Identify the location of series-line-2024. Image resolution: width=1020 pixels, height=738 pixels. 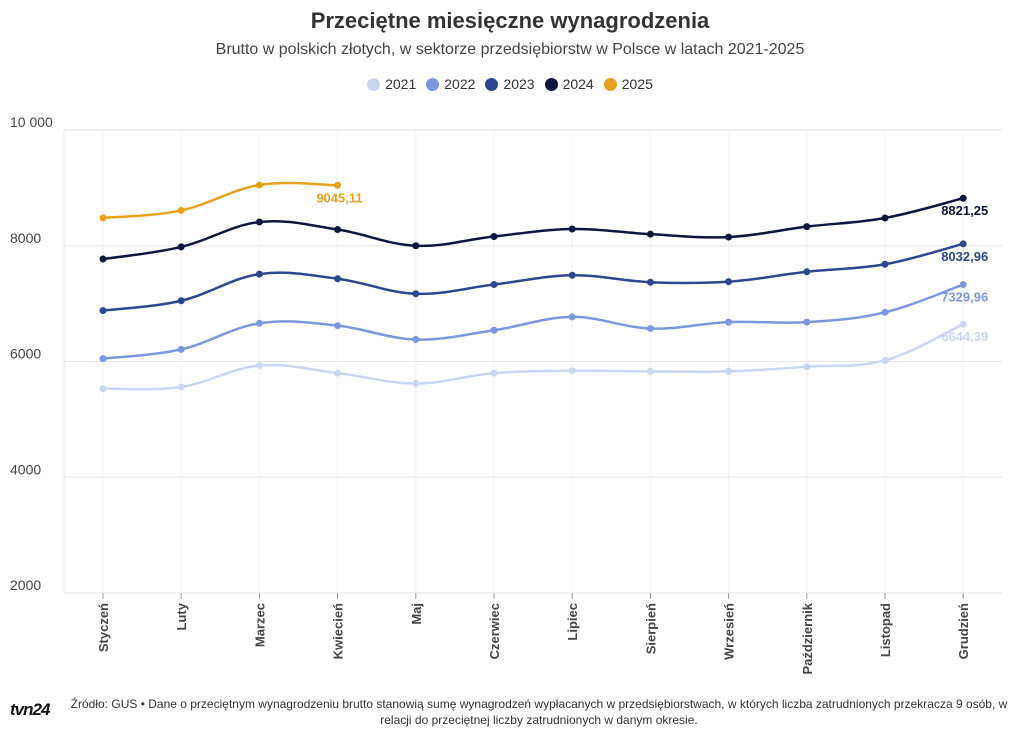
(533, 229).